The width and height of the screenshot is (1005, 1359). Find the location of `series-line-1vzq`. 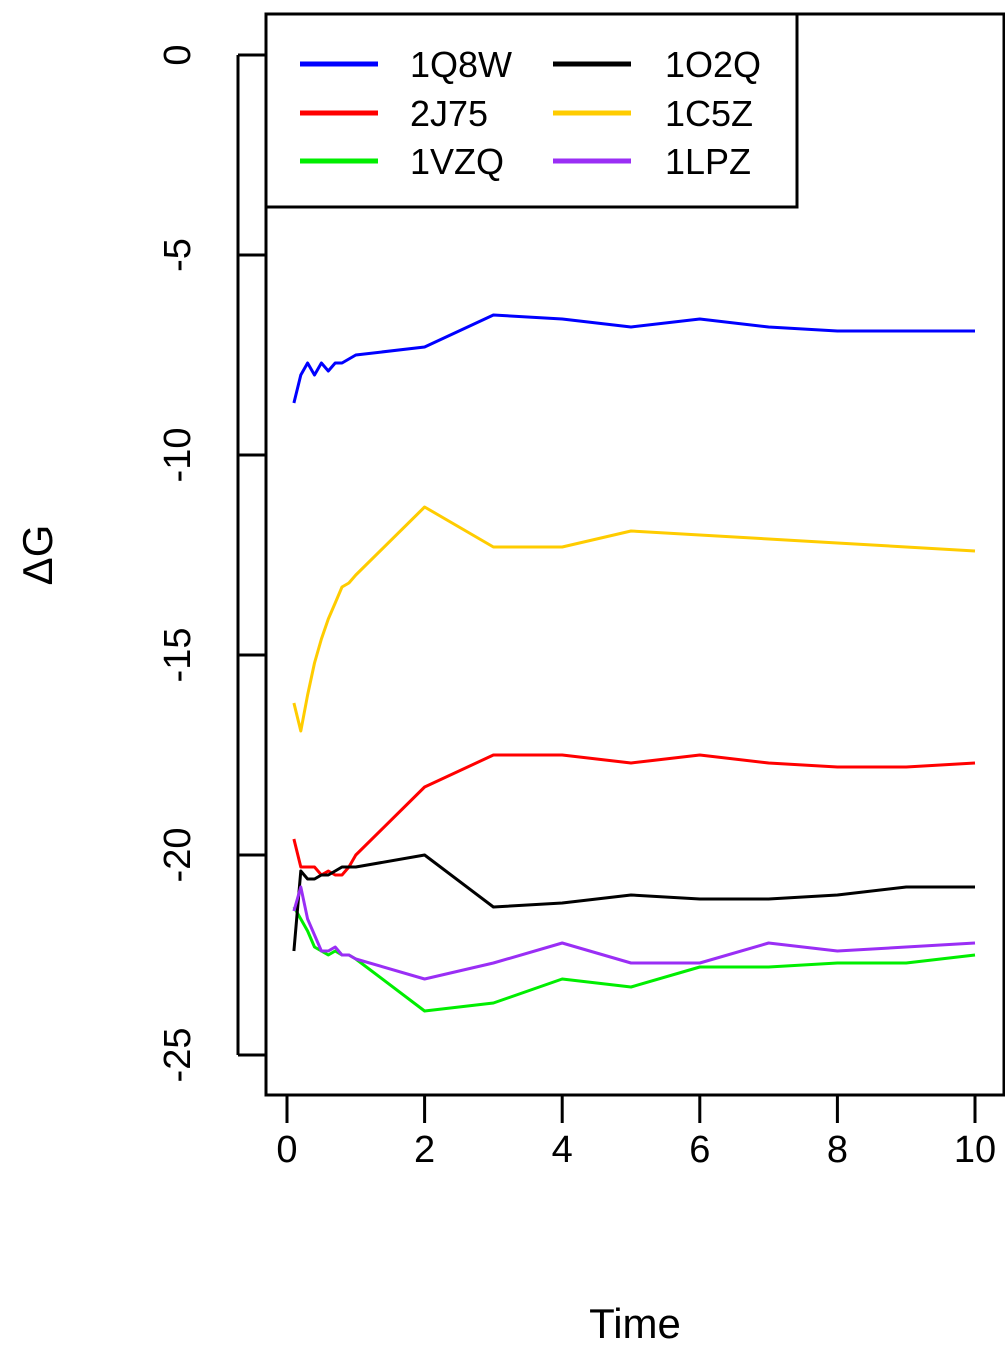

series-line-1vzq is located at coordinates (634, 959).